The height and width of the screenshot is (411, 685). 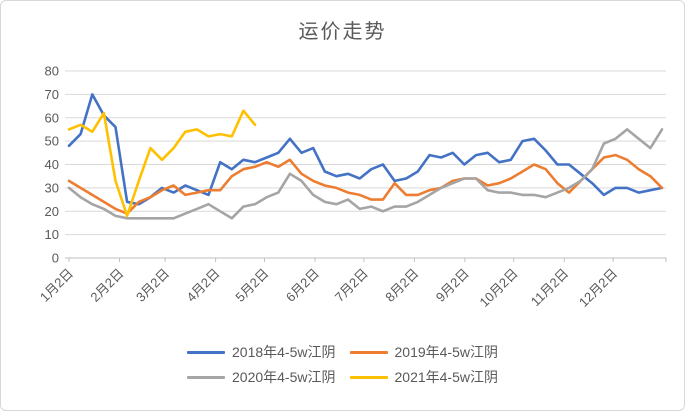 I want to click on y-axis-label: 70, so click(x=52, y=94).